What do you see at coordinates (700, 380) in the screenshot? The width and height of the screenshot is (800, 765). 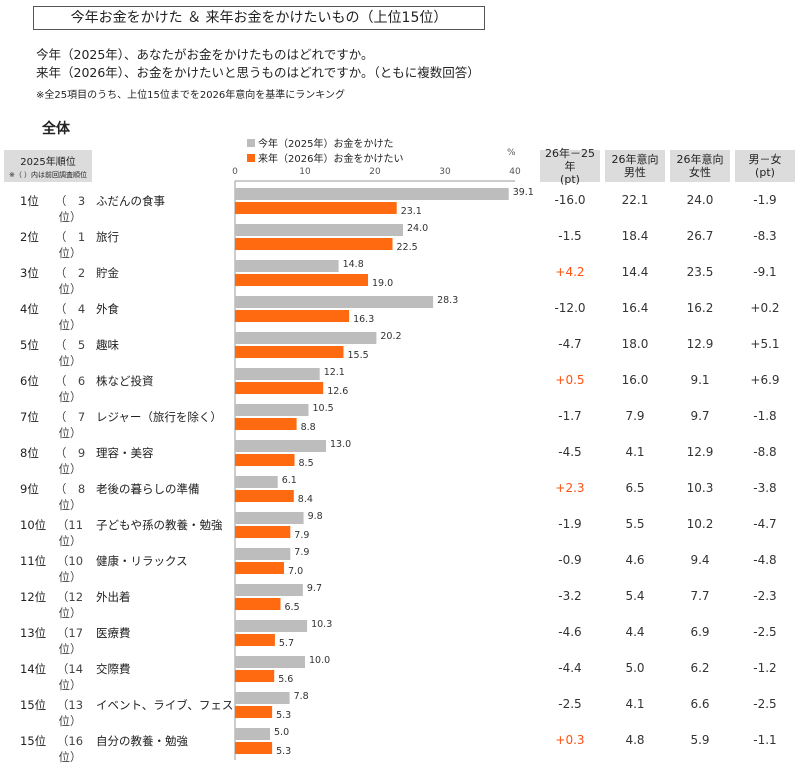 I see `female-value: 9.1` at bounding box center [700, 380].